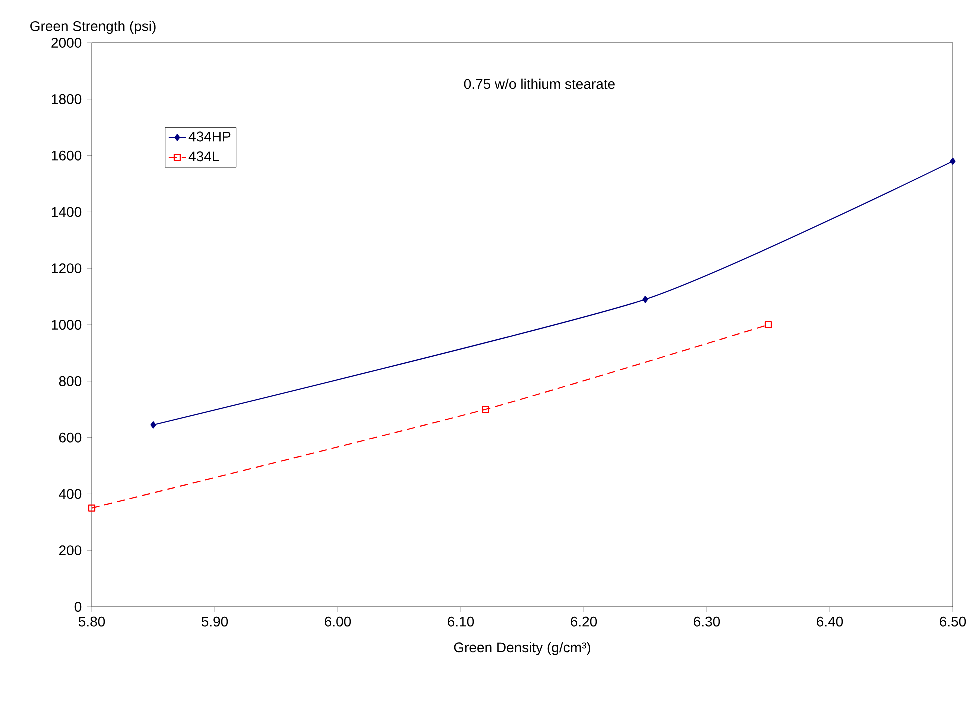  I want to click on x-tick-label: 6.30, so click(707, 621).